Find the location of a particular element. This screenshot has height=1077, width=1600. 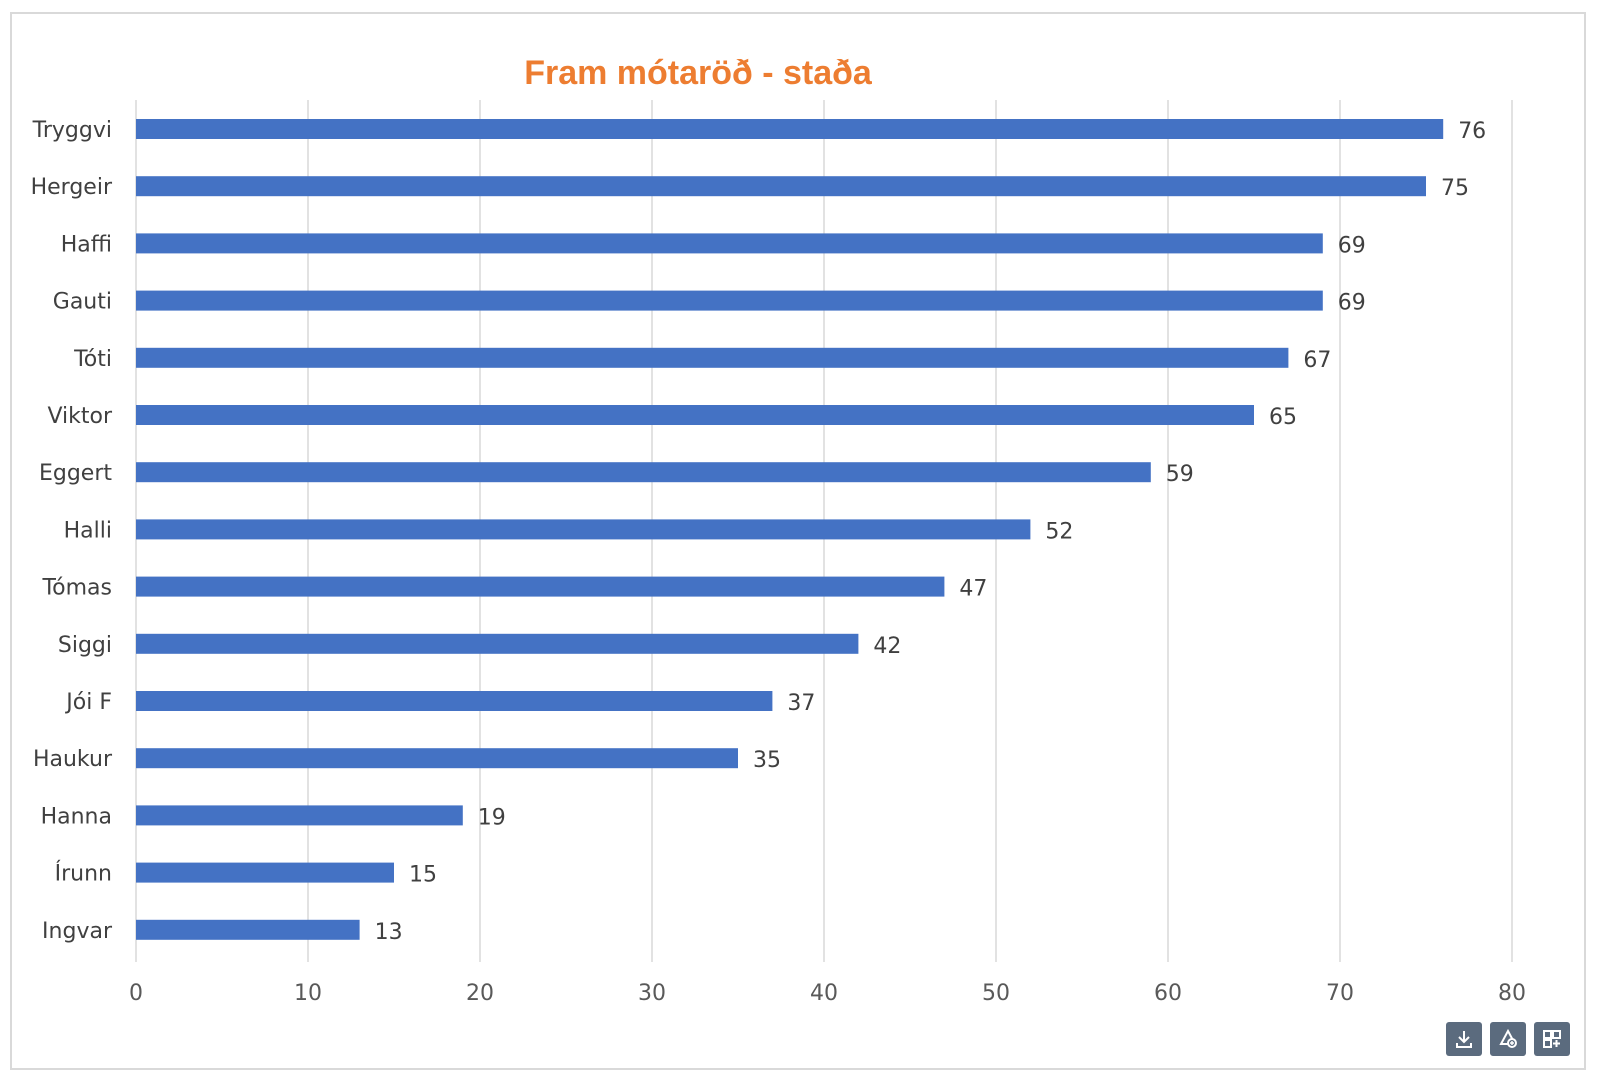

chart-toolbar is located at coordinates (1508, 1039).